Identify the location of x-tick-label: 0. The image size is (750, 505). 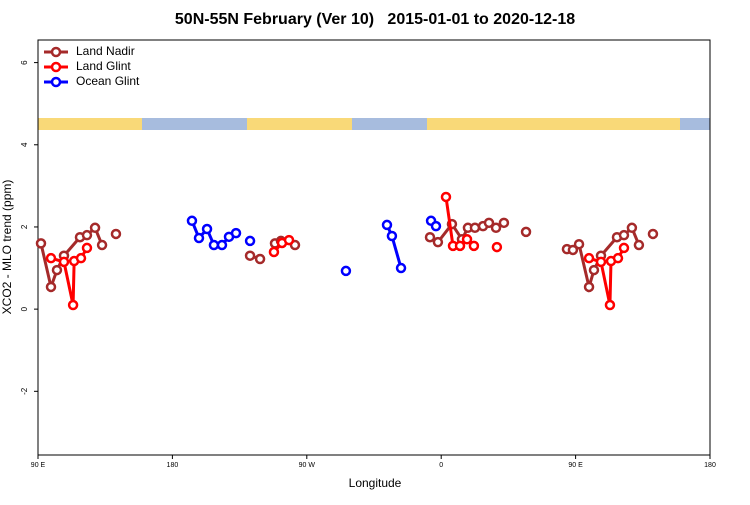
(441, 465).